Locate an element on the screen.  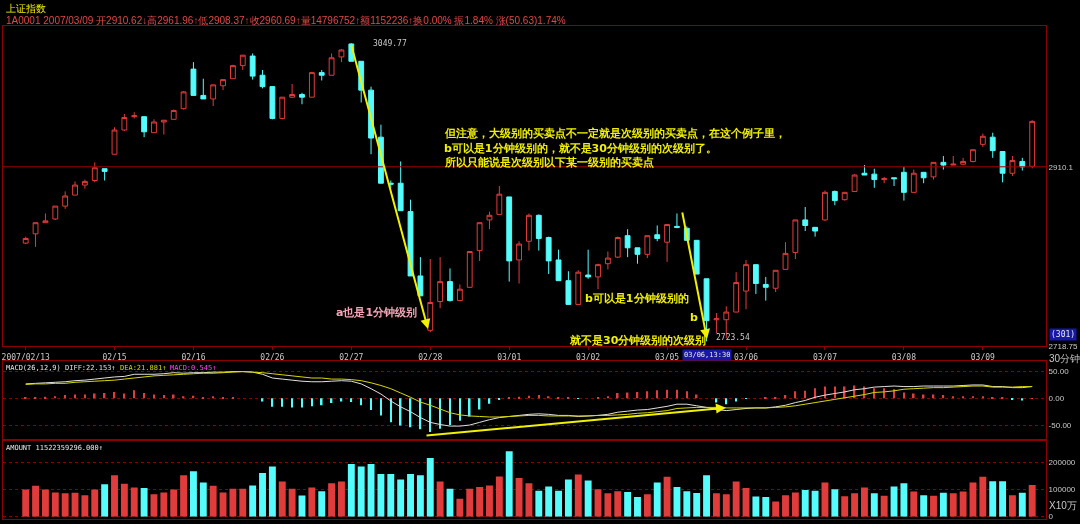
x-tick-label: 02/27 is located at coordinates (351, 357).